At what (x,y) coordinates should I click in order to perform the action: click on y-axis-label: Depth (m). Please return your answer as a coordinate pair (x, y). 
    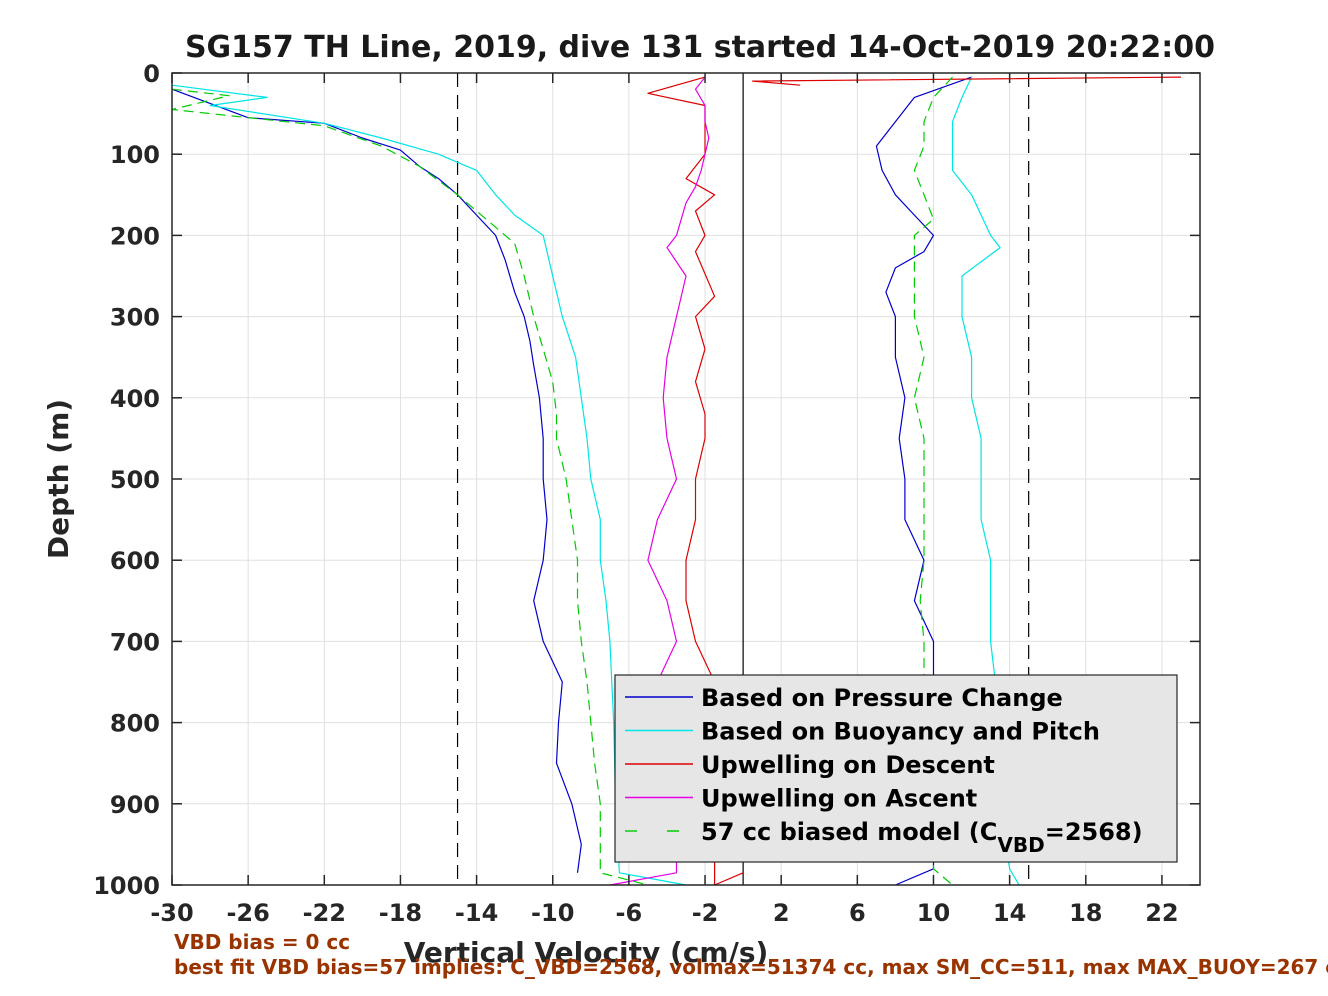
    Looking at the image, I should click on (58, 479).